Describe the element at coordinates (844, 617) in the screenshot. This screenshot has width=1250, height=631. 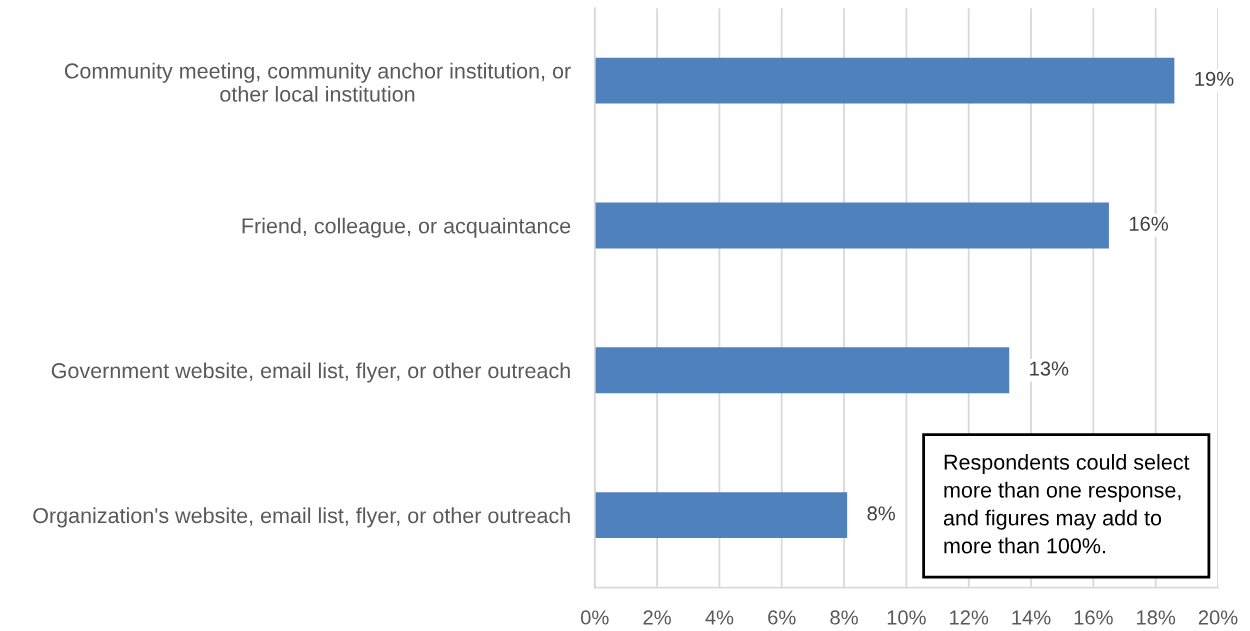
I see `x-tick-label: 8%` at that location.